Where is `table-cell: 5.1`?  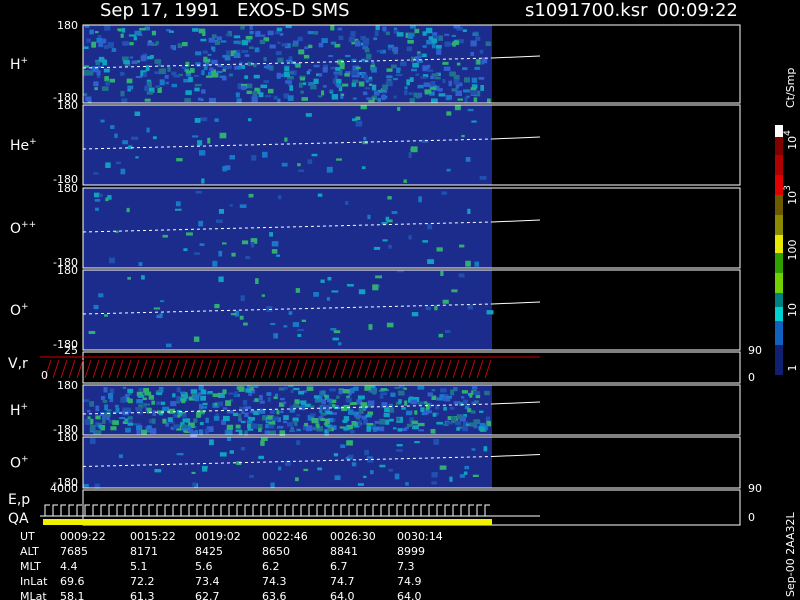 table-cell: 5.1 is located at coordinates (139, 566).